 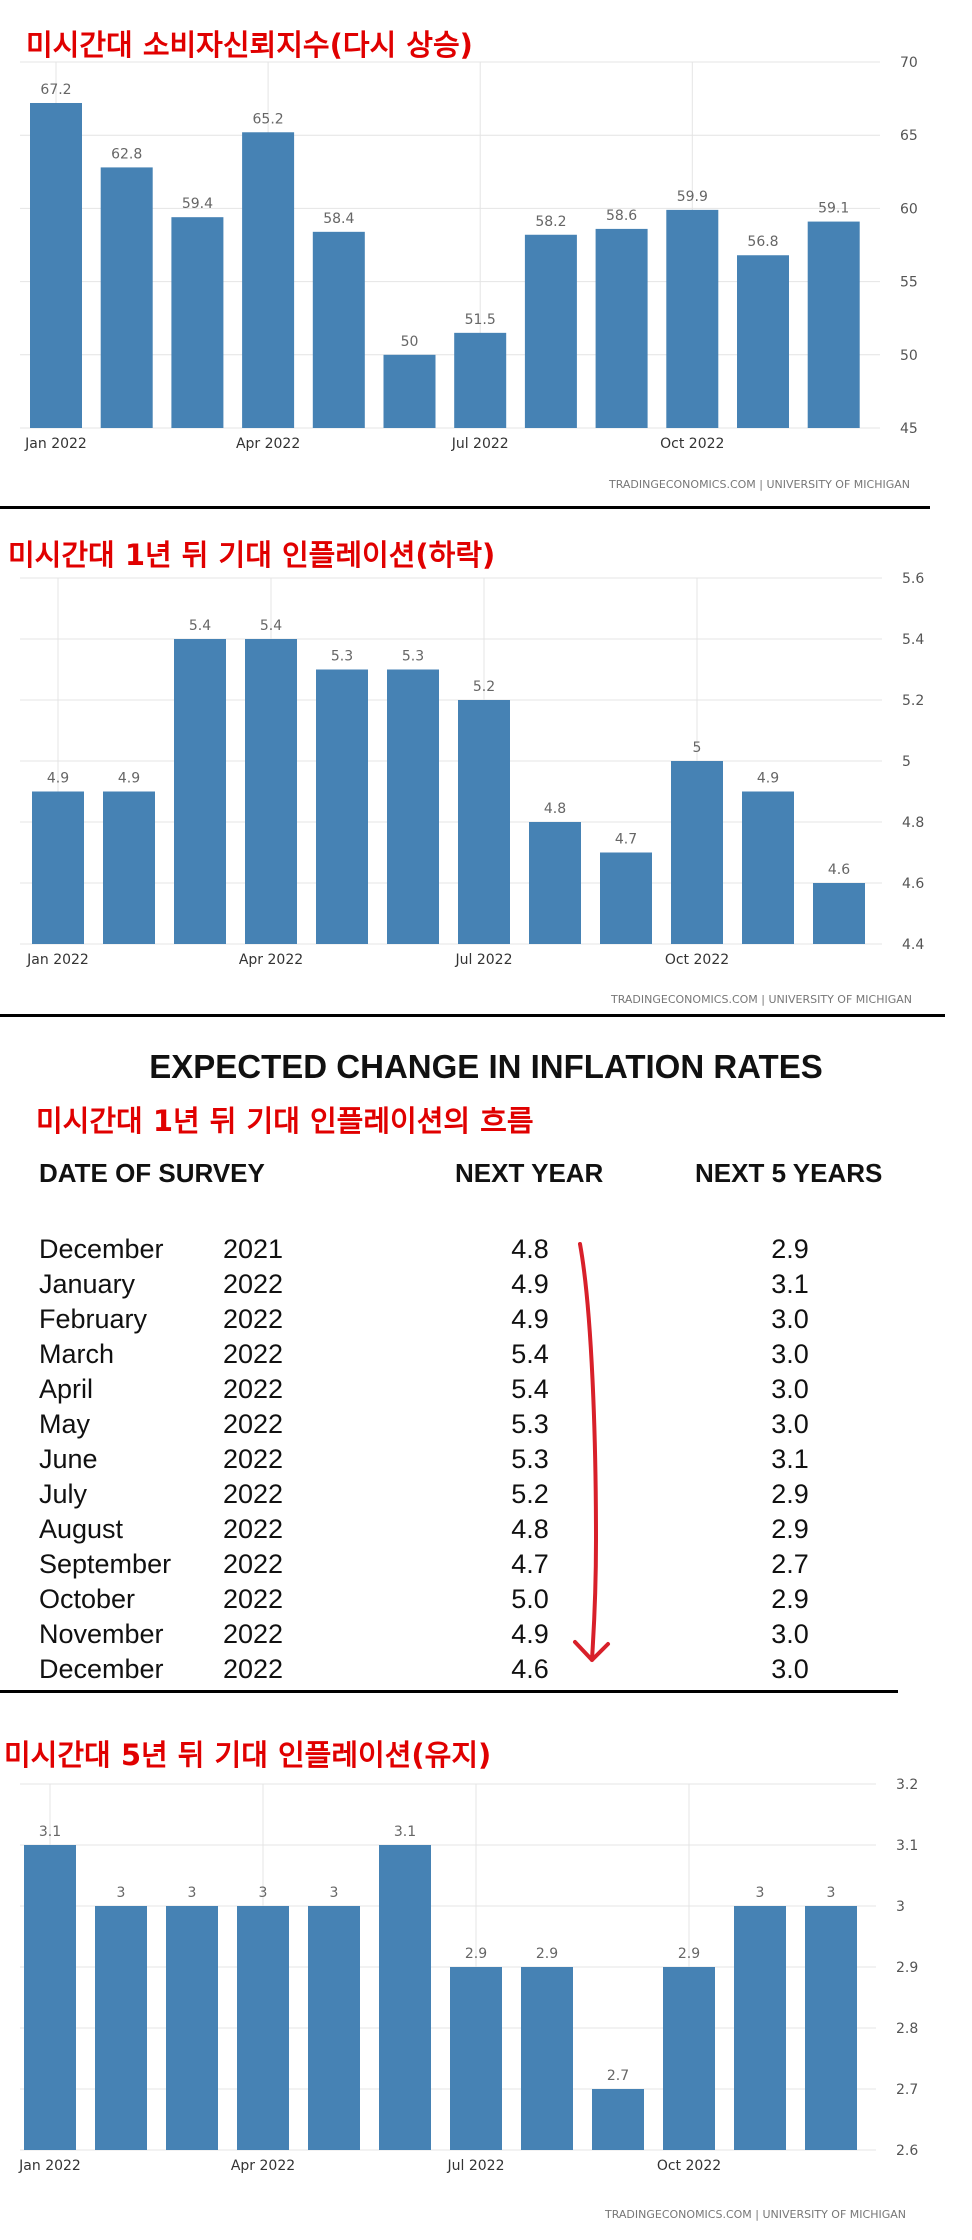 What do you see at coordinates (762, 242) in the screenshot?
I see `data-label: 56.8` at bounding box center [762, 242].